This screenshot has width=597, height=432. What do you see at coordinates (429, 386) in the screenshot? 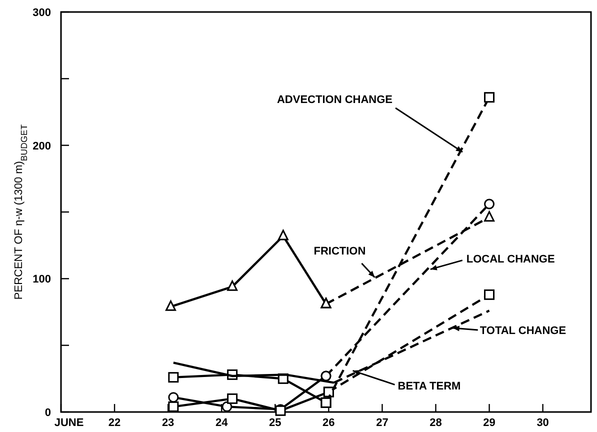
I see `annotation: BETA TERM` at bounding box center [429, 386].